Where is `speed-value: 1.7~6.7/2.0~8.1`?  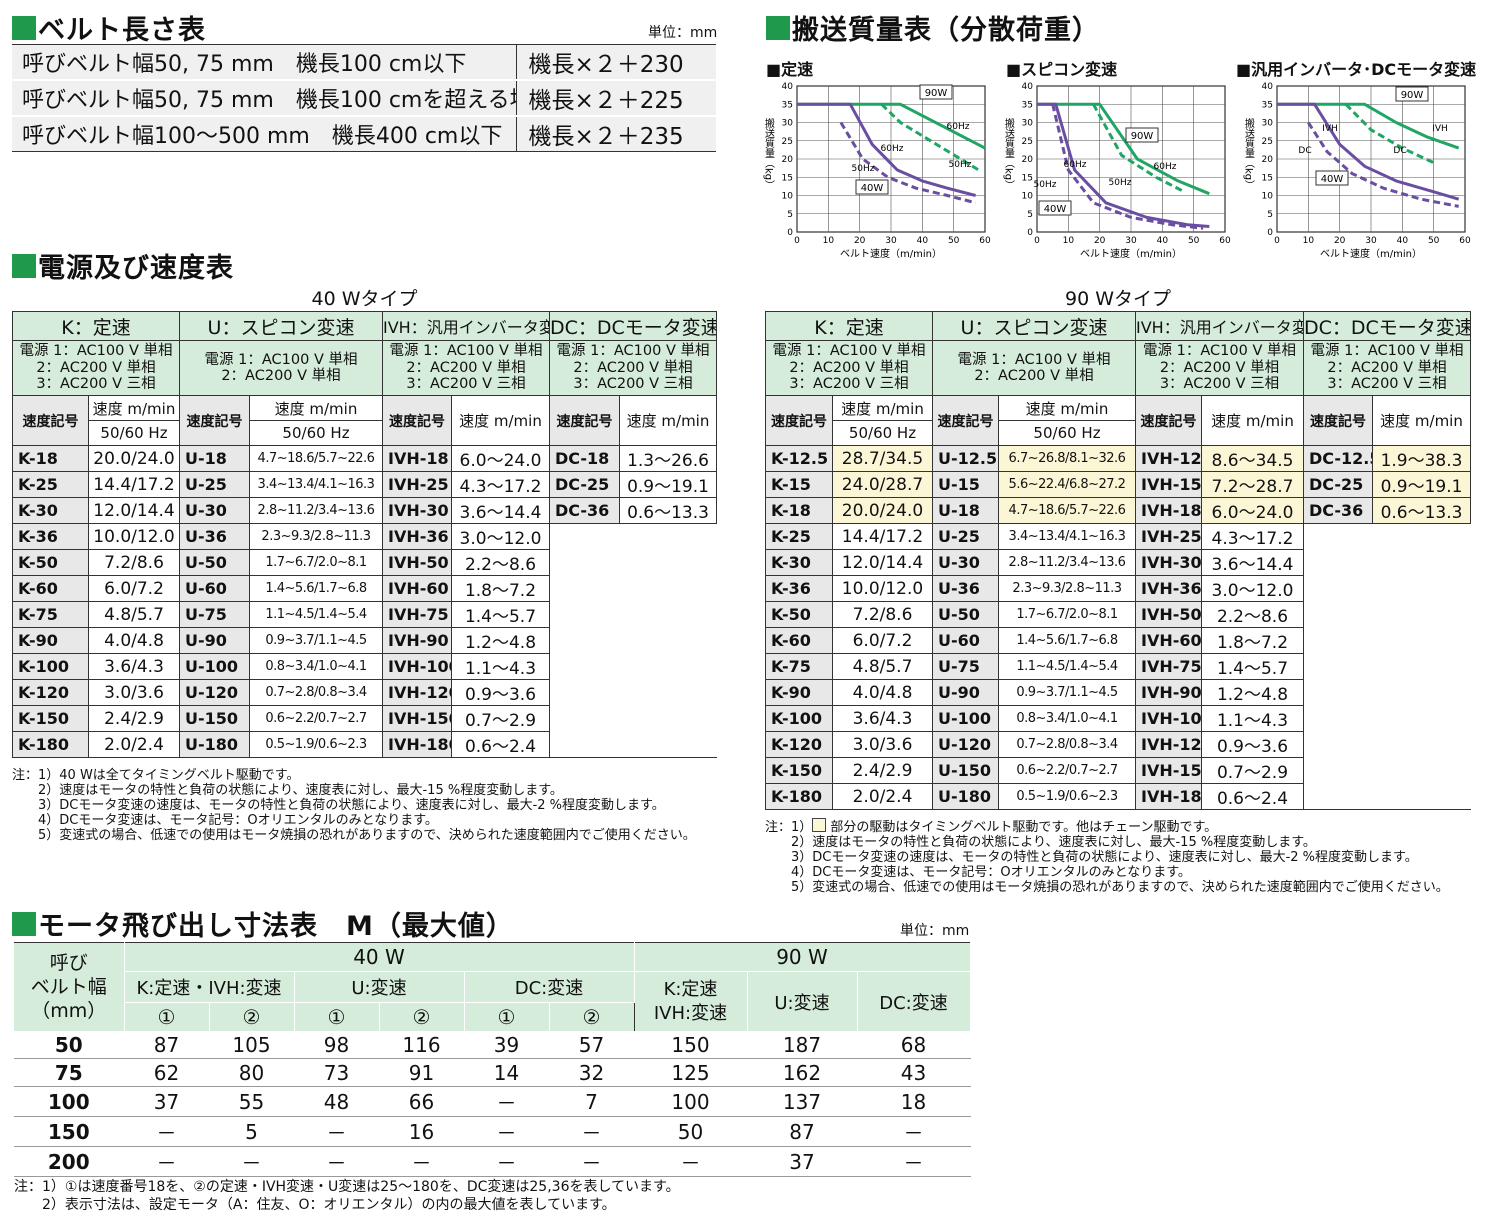
speed-value: 1.7~6.7/2.0~8.1 is located at coordinates (316, 562).